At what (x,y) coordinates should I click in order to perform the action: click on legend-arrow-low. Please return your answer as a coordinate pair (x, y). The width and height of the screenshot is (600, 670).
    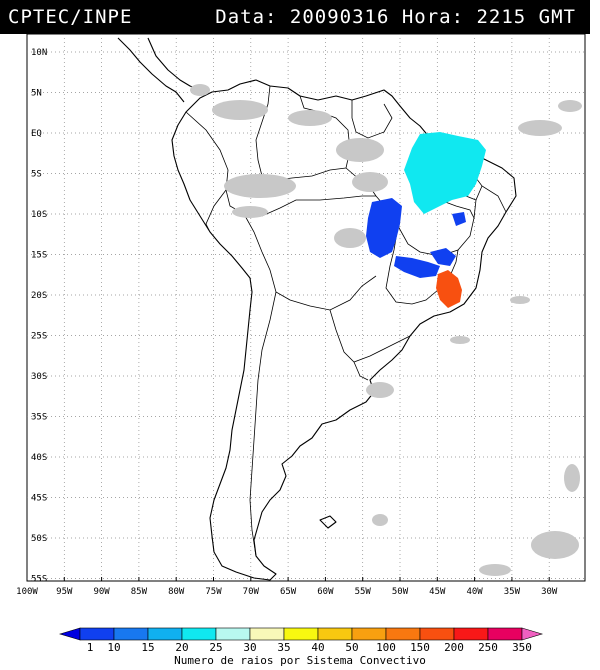
    Looking at the image, I should click on (69, 634).